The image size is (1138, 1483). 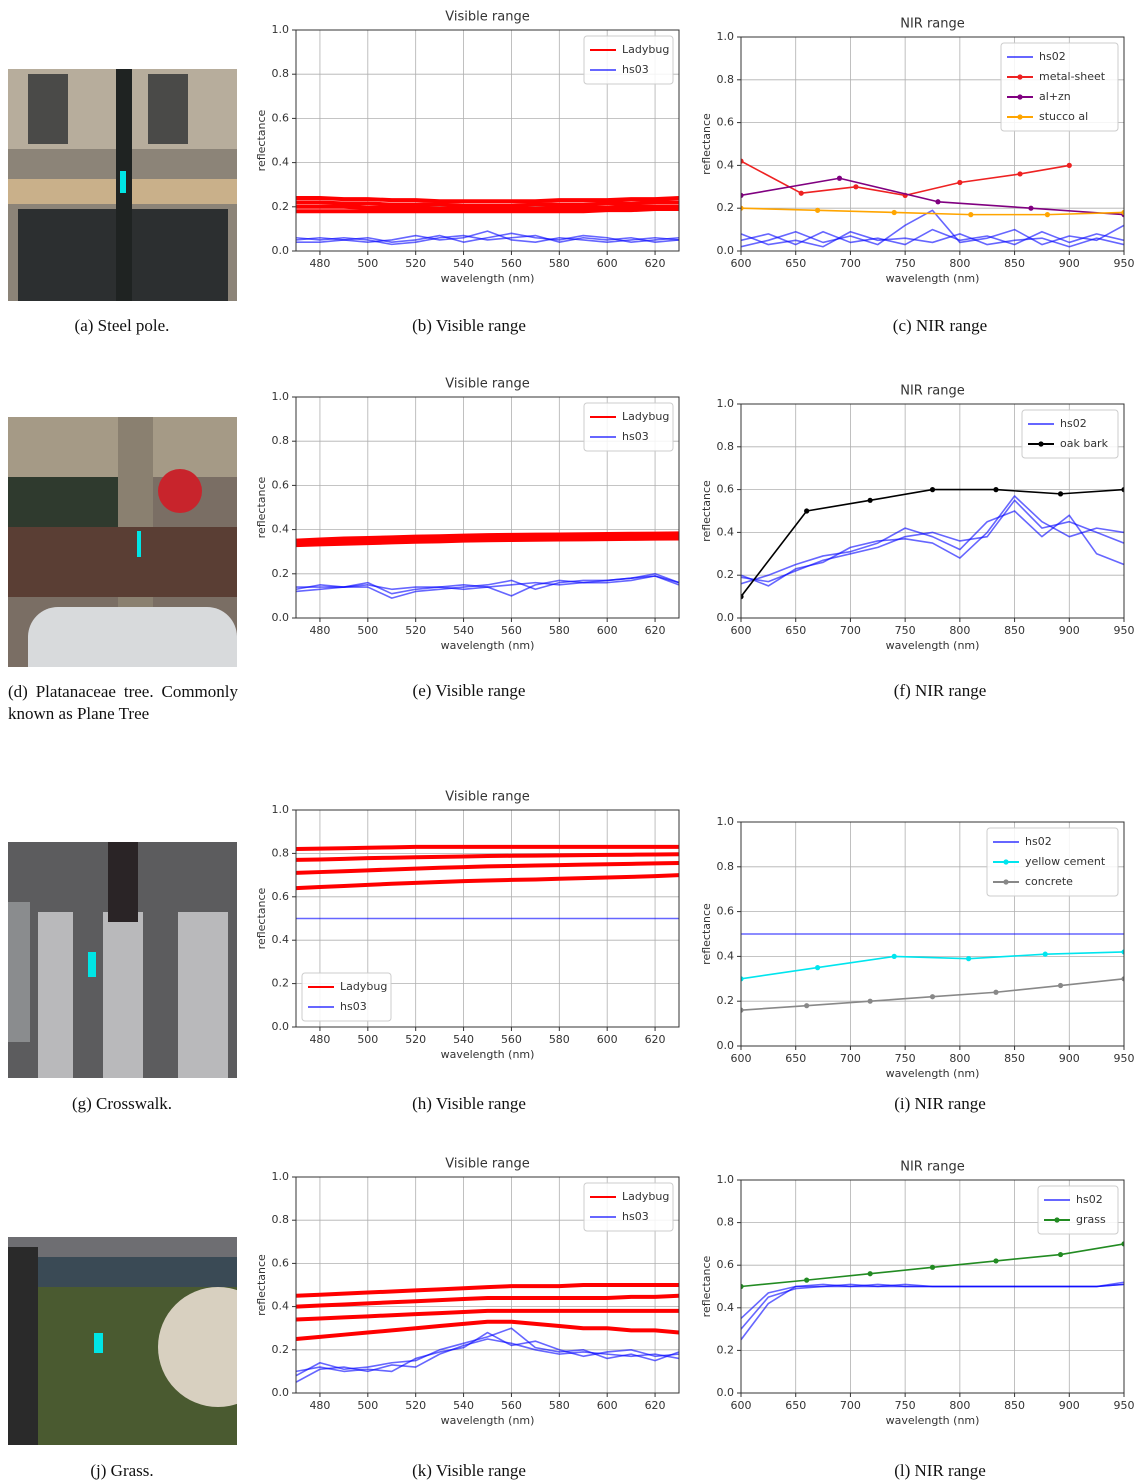 What do you see at coordinates (932, 1167) in the screenshot?
I see `chart-title: NIR range` at bounding box center [932, 1167].